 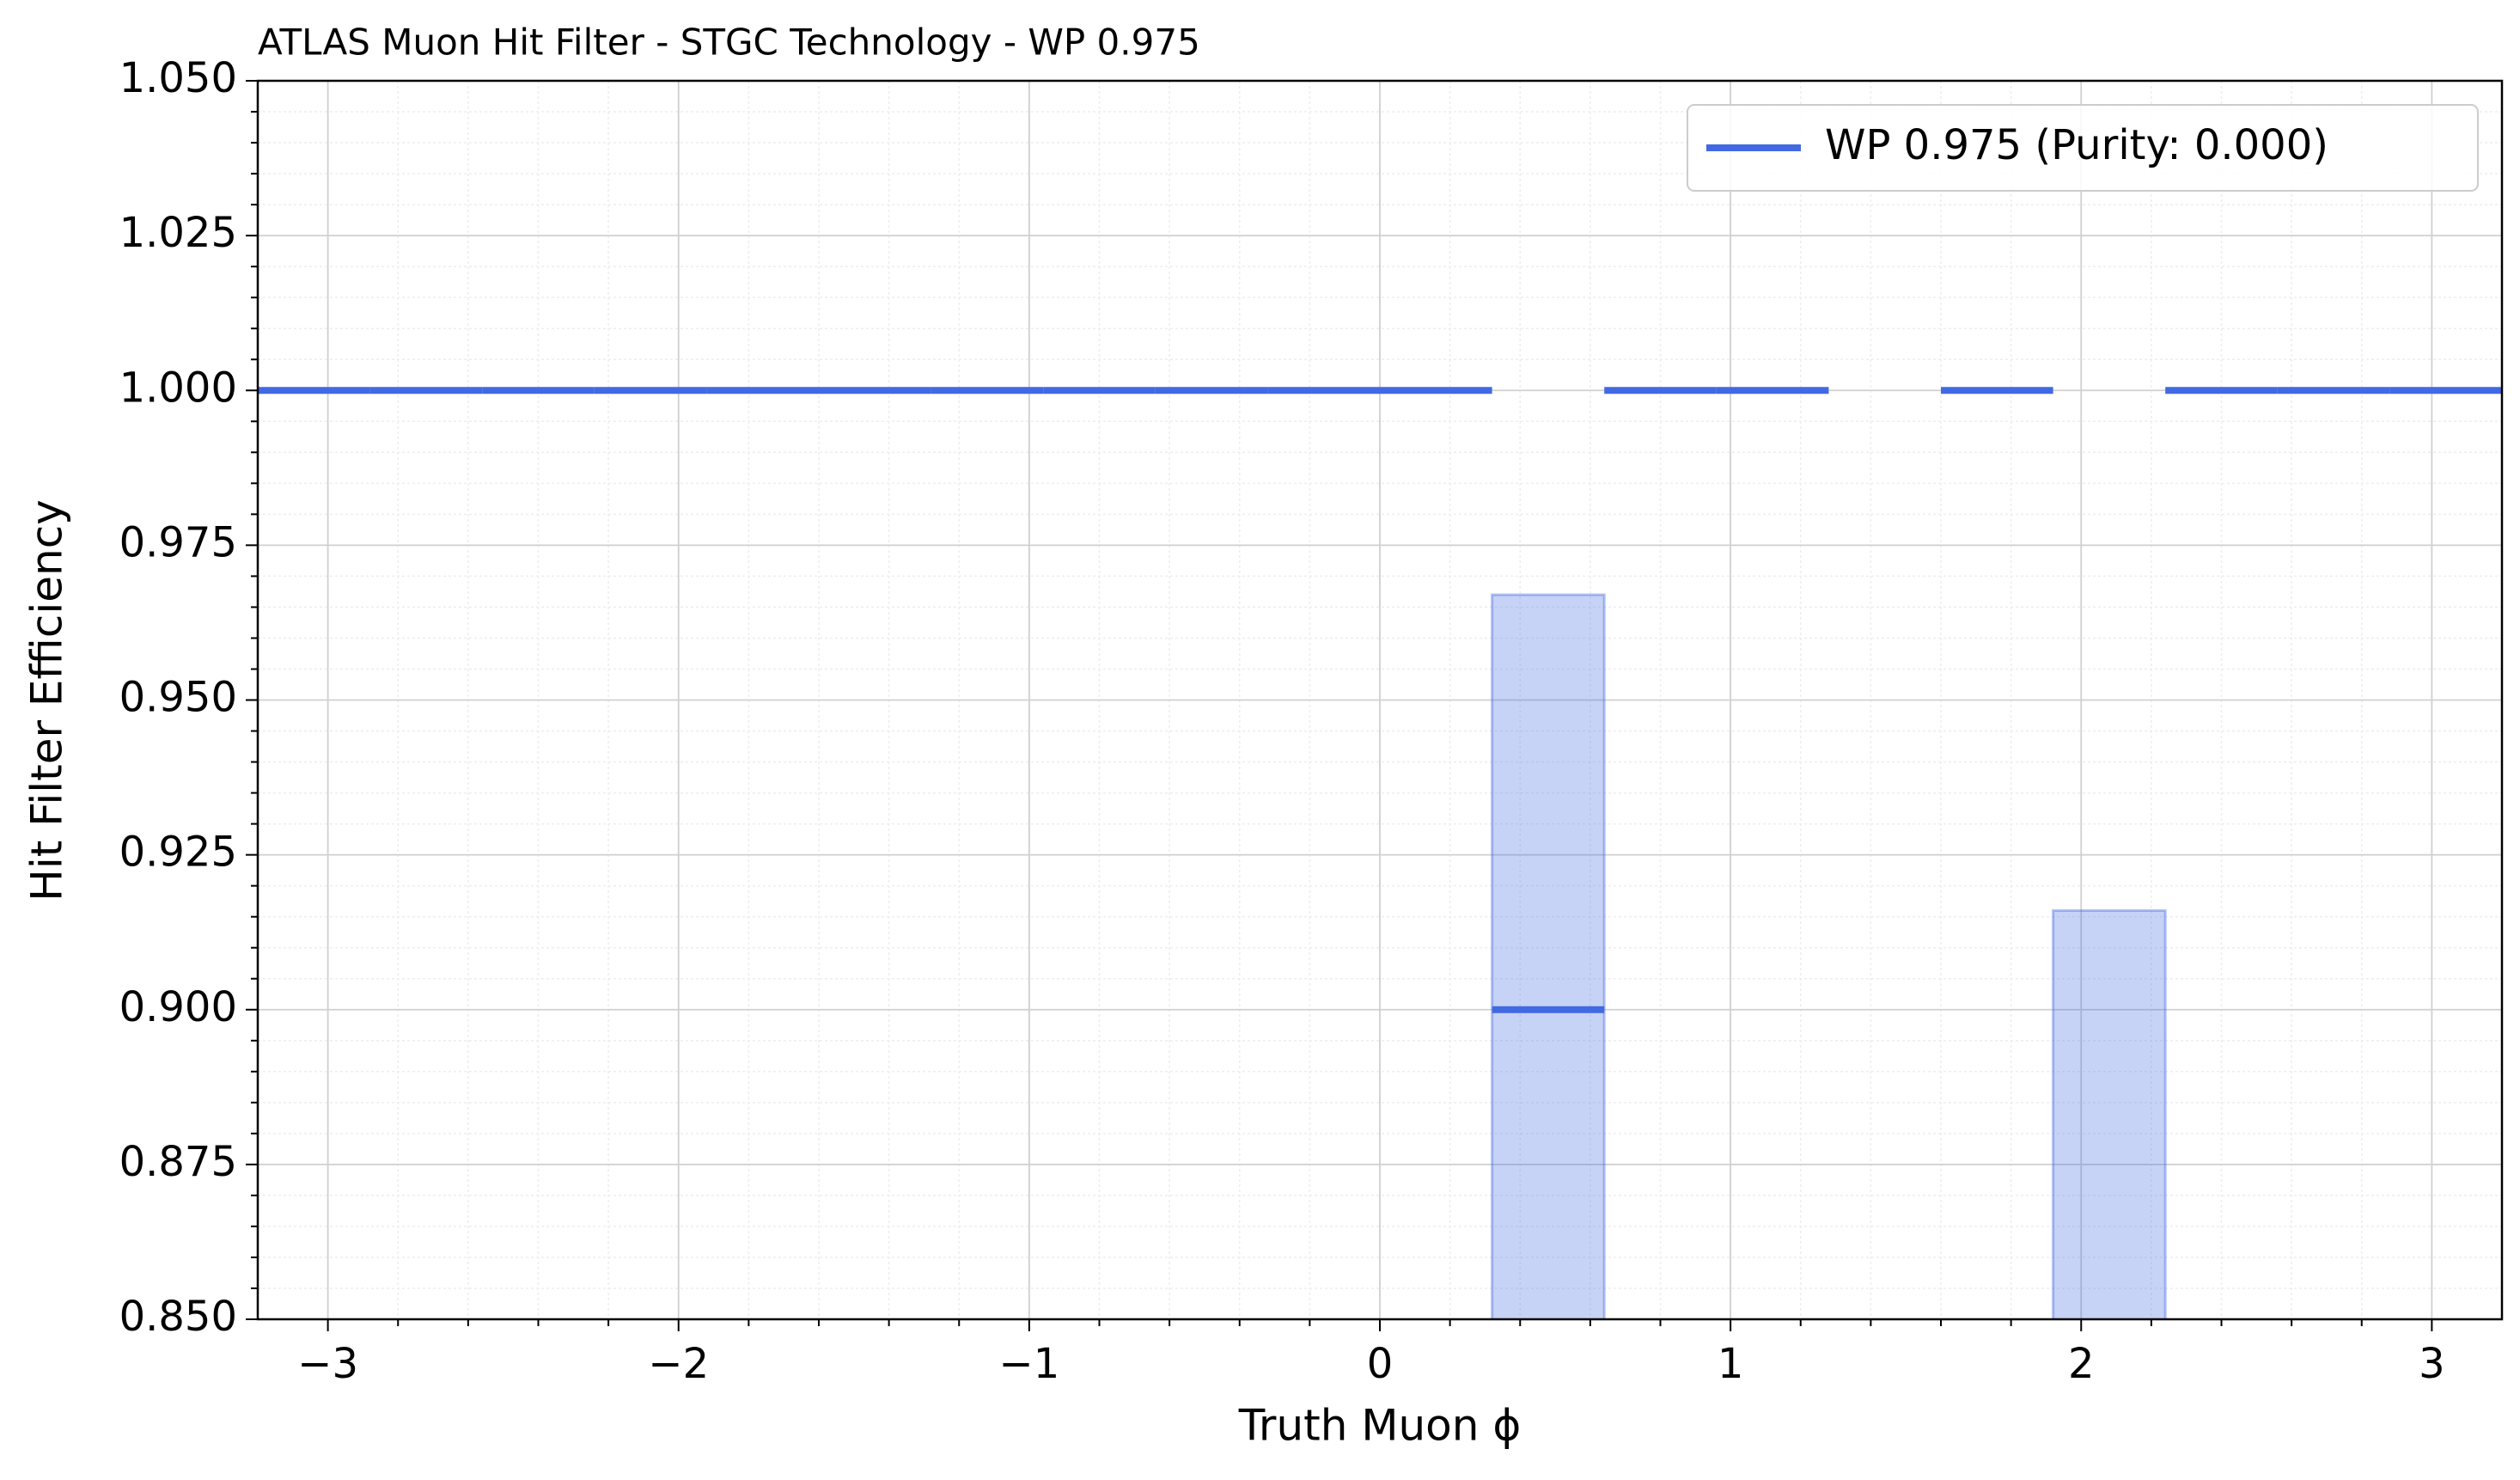 What do you see at coordinates (1731, 1364) in the screenshot?
I see `x-tick-label: 1` at bounding box center [1731, 1364].